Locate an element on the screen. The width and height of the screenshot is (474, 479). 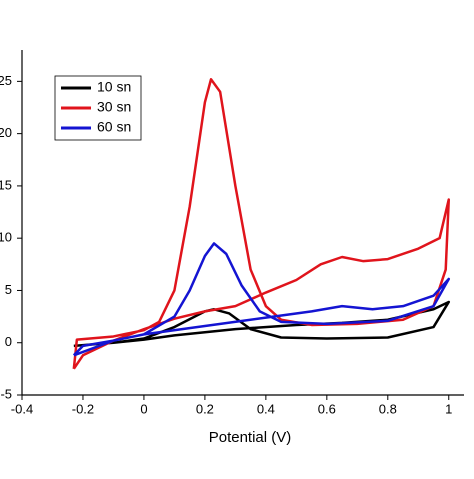
y-tick-label: -5 is located at coordinates (6, 393).